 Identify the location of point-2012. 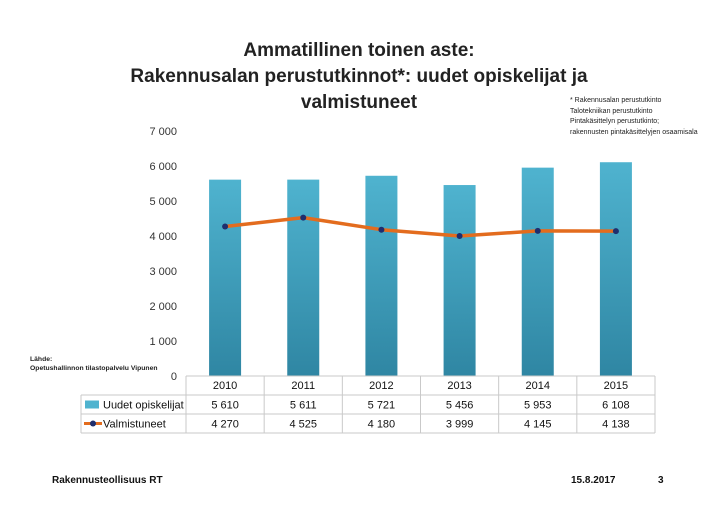
(381, 229).